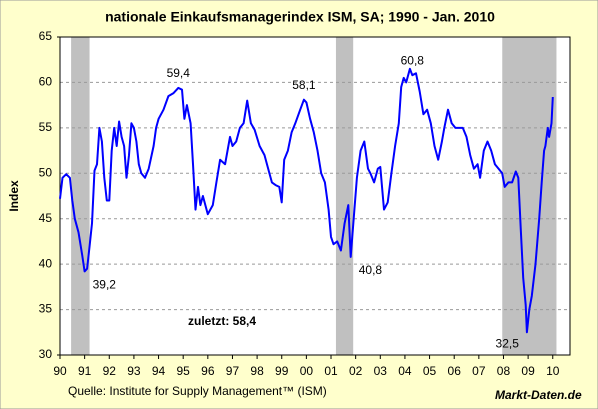  Describe the element at coordinates (331, 371) in the screenshot. I see `x-tick-label: 01` at that location.